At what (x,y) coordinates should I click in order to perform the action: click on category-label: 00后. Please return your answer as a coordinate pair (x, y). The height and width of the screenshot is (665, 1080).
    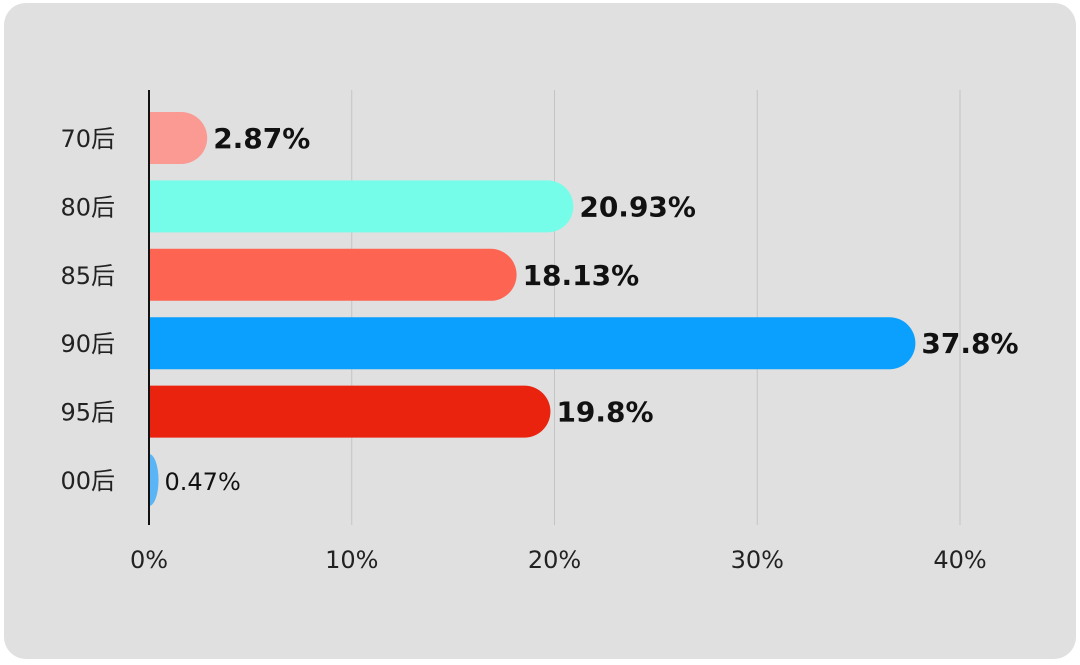
    Looking at the image, I should click on (87, 481).